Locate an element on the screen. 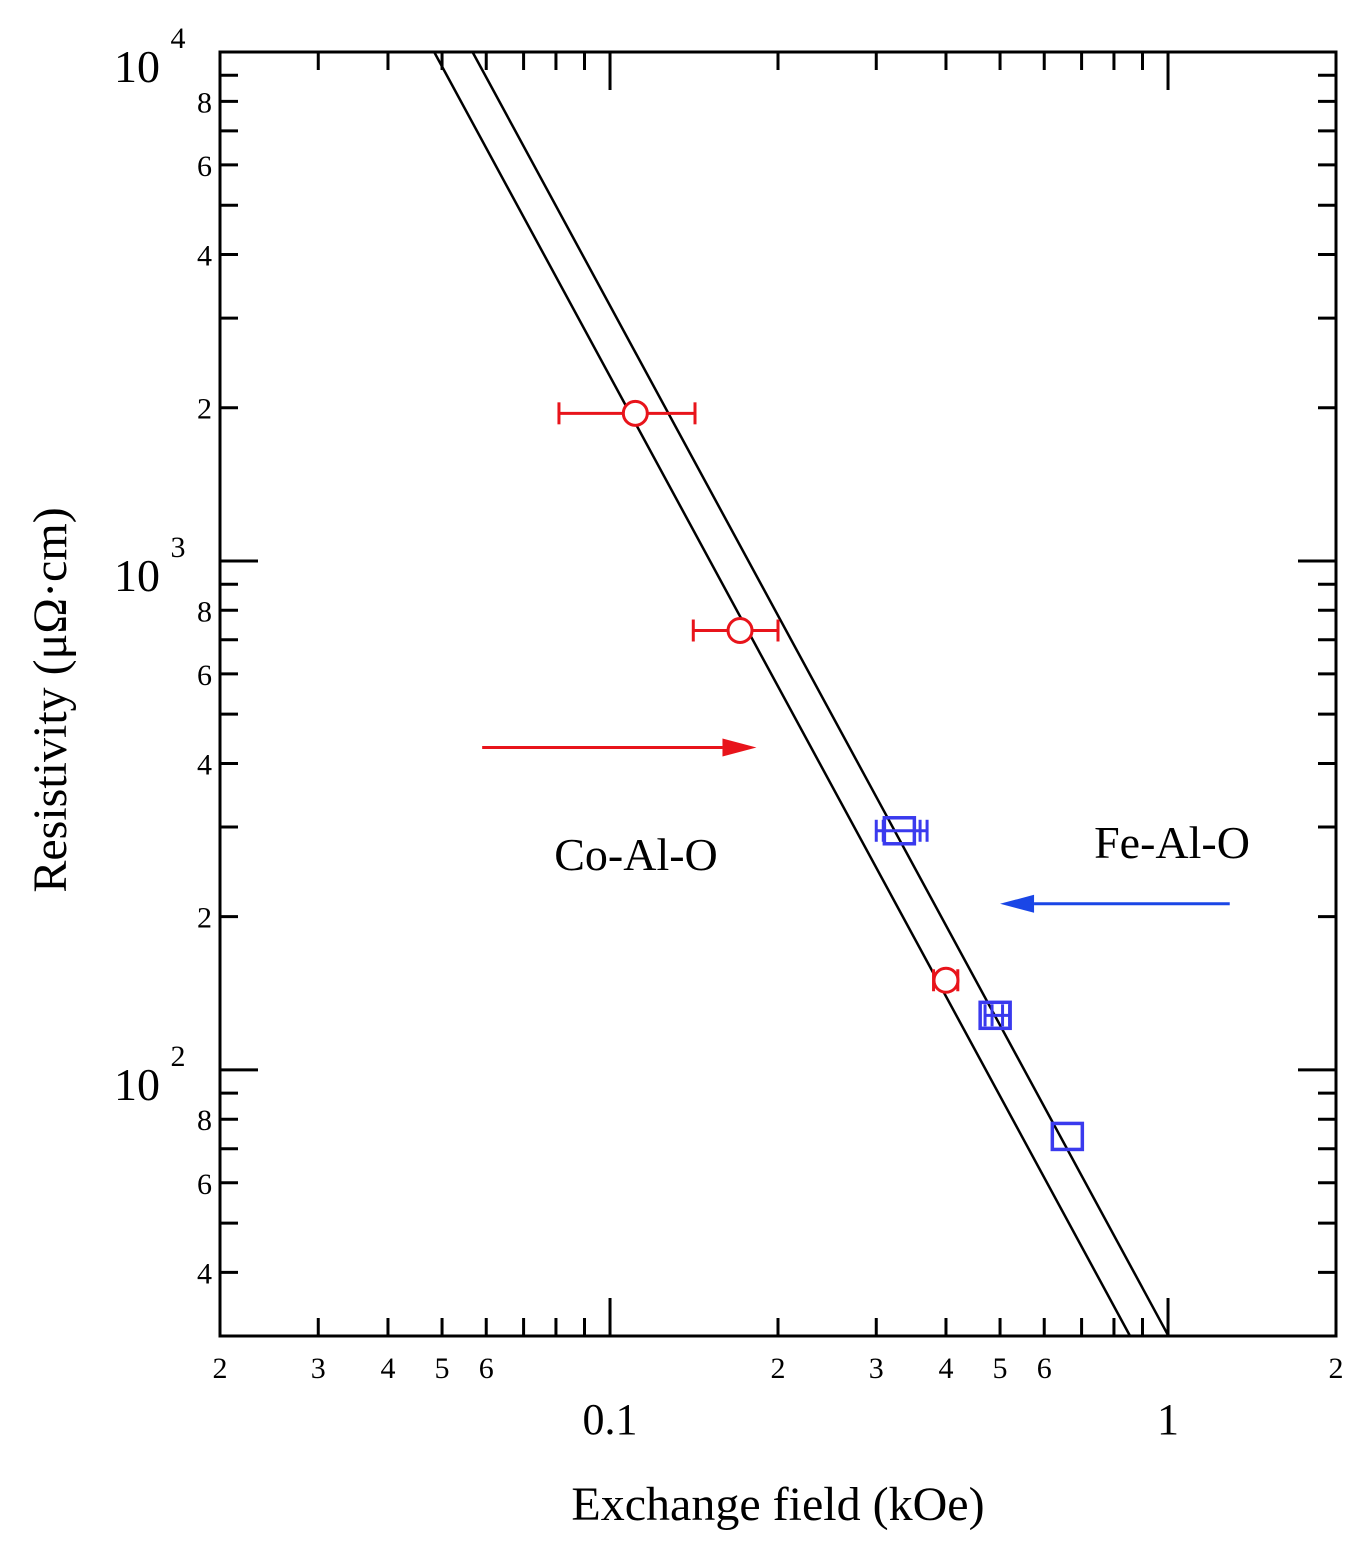  x-axis-title: Exchange field (kOe) is located at coordinates (777, 1504).